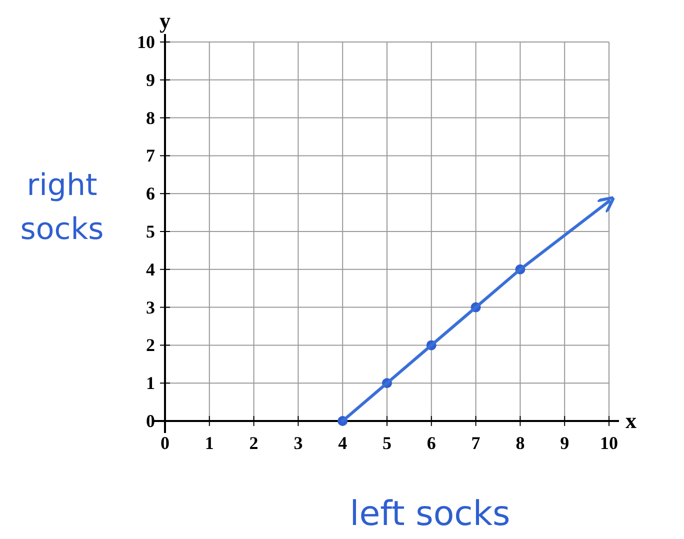 The height and width of the screenshot is (539, 684). What do you see at coordinates (209, 443) in the screenshot?
I see `x-tick-label: 1` at bounding box center [209, 443].